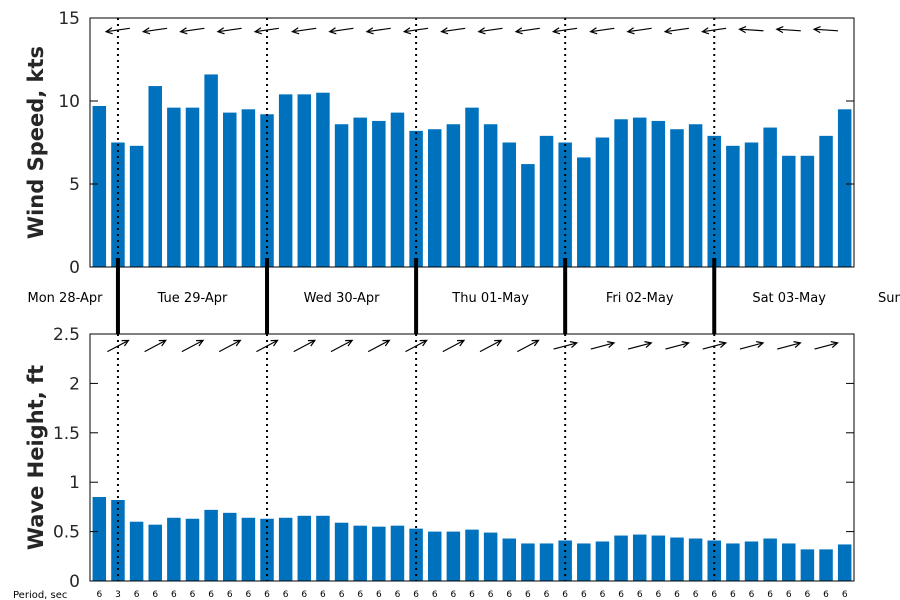  What do you see at coordinates (36, 457) in the screenshot?
I see `wave-ylabel: Wave Height, ft` at bounding box center [36, 457].